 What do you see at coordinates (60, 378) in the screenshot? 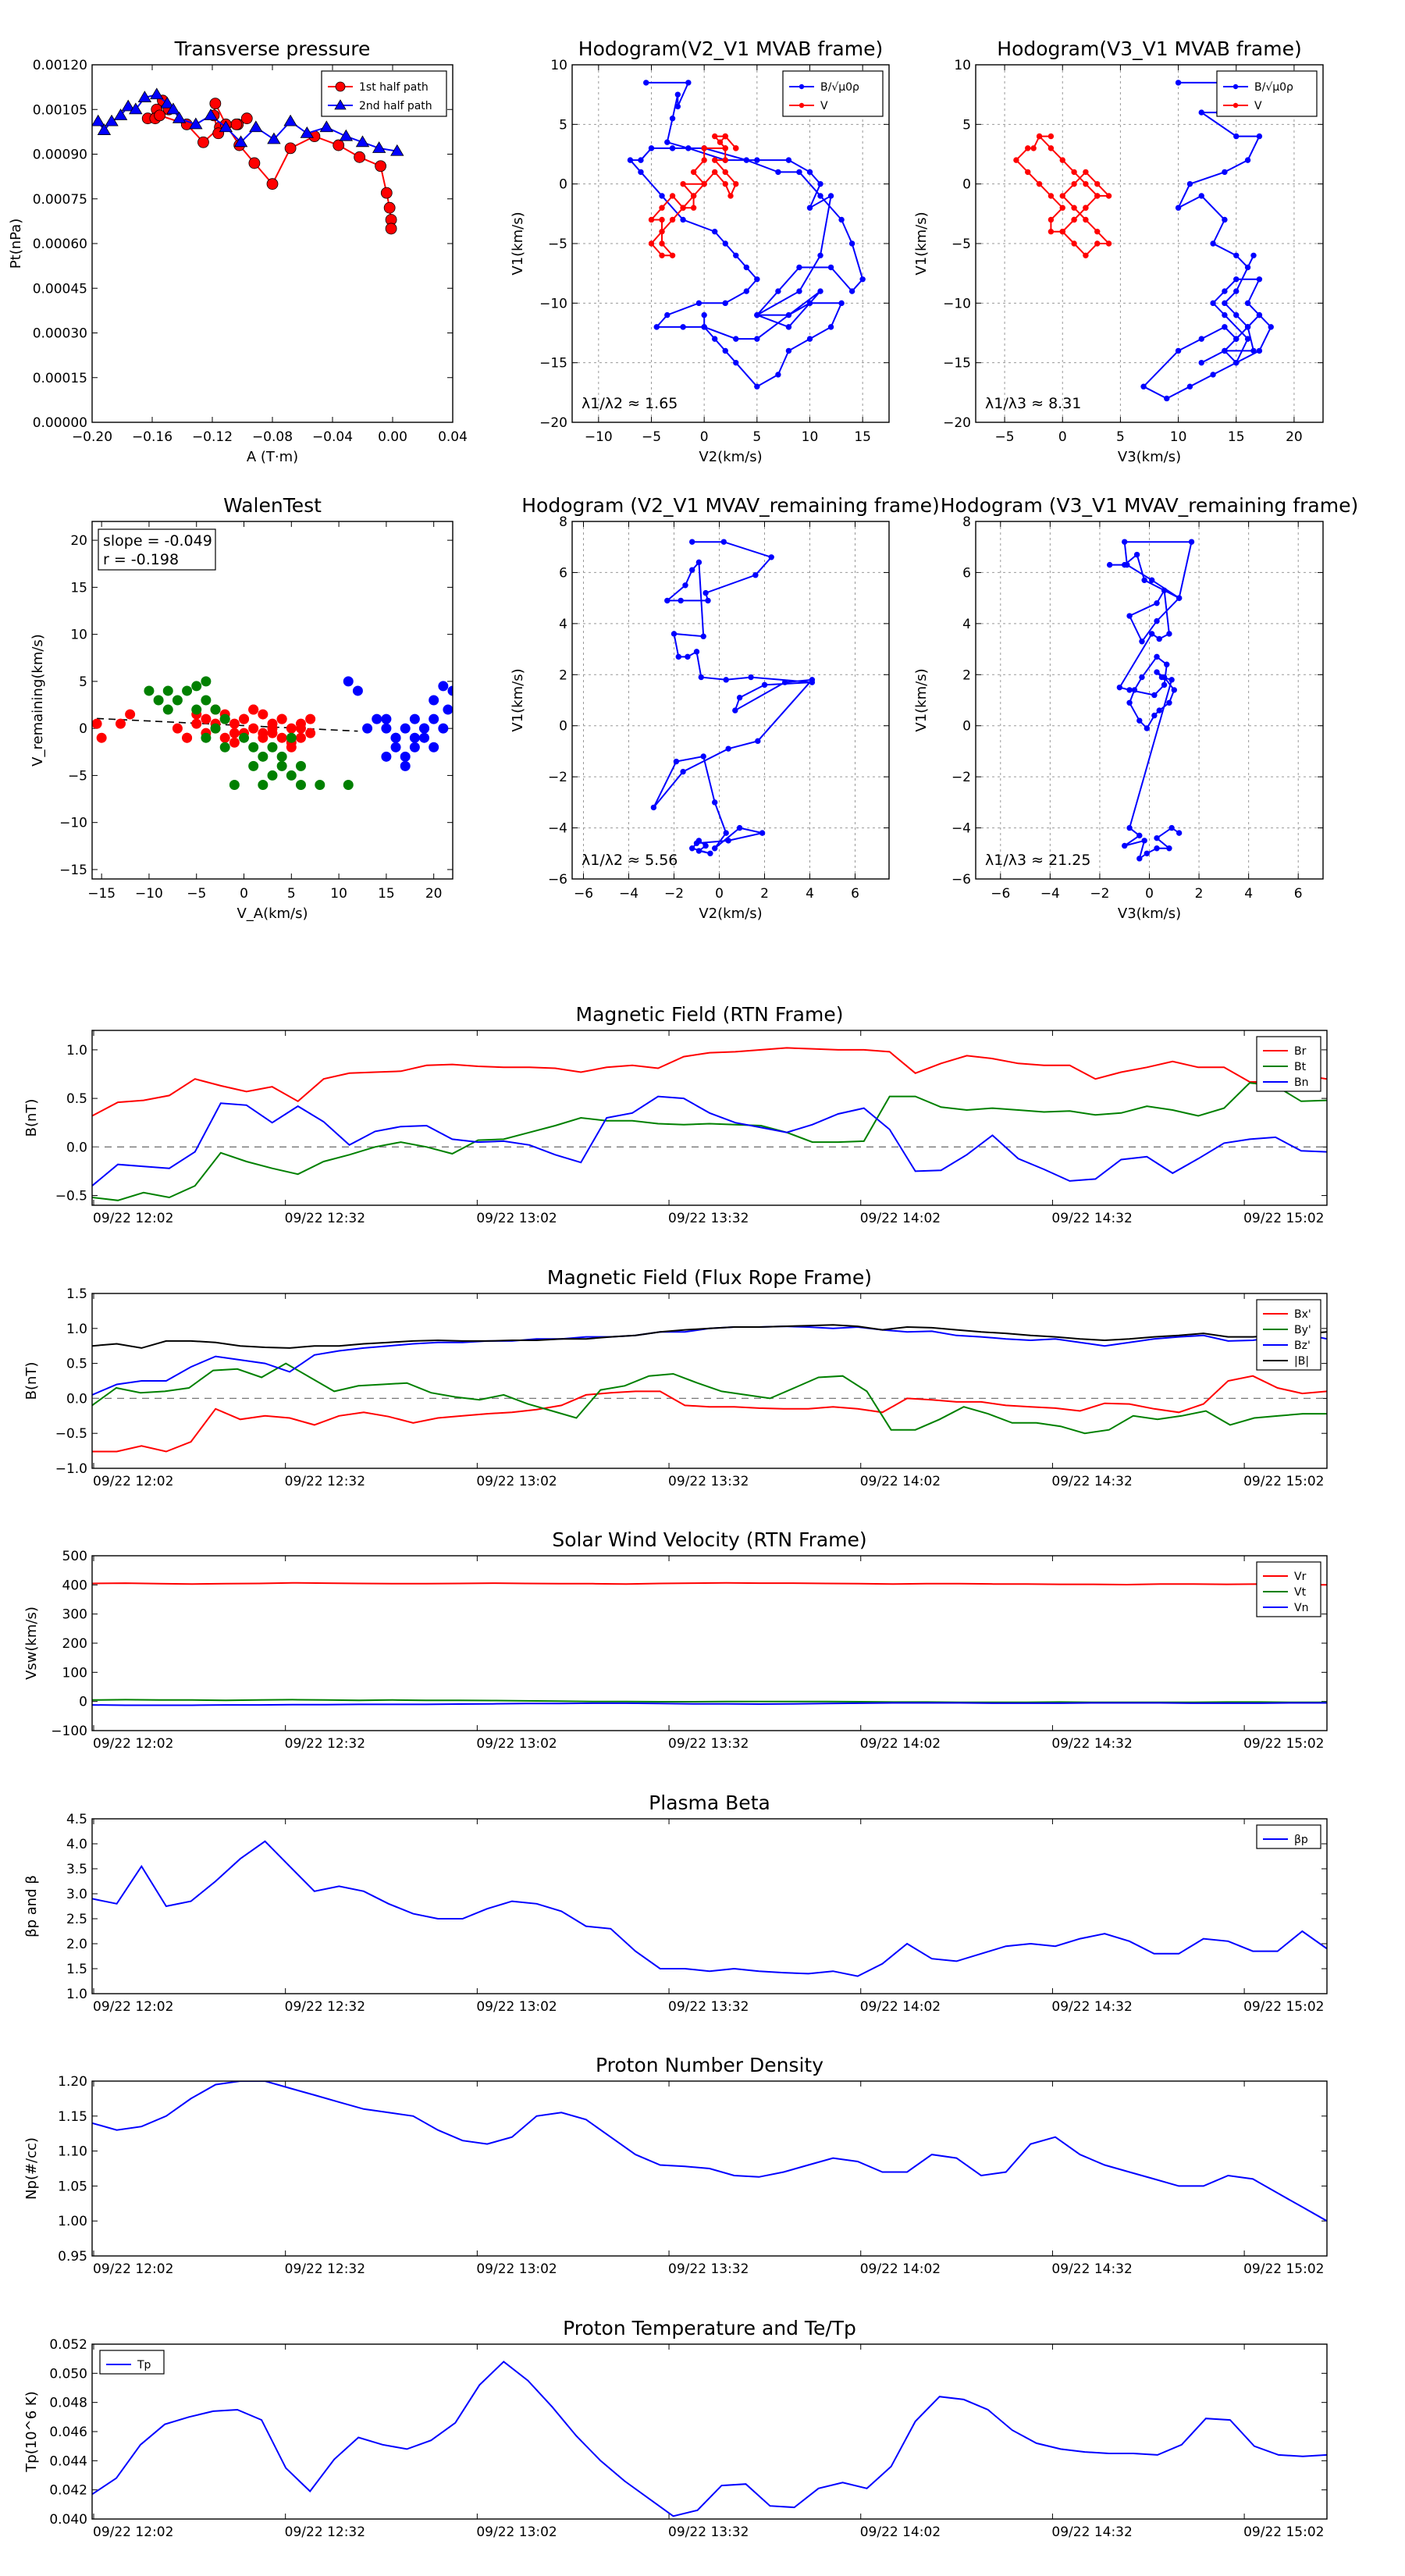
I see `y-tick-label: 0.00015` at bounding box center [60, 378].